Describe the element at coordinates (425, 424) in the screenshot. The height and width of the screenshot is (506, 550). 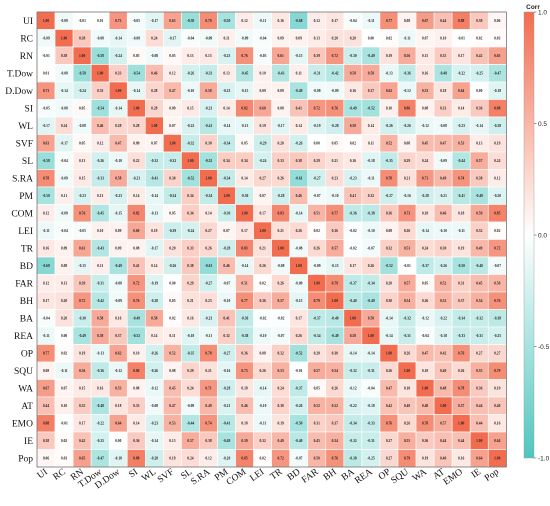
I see `cell-value-label: 0.78` at that location.